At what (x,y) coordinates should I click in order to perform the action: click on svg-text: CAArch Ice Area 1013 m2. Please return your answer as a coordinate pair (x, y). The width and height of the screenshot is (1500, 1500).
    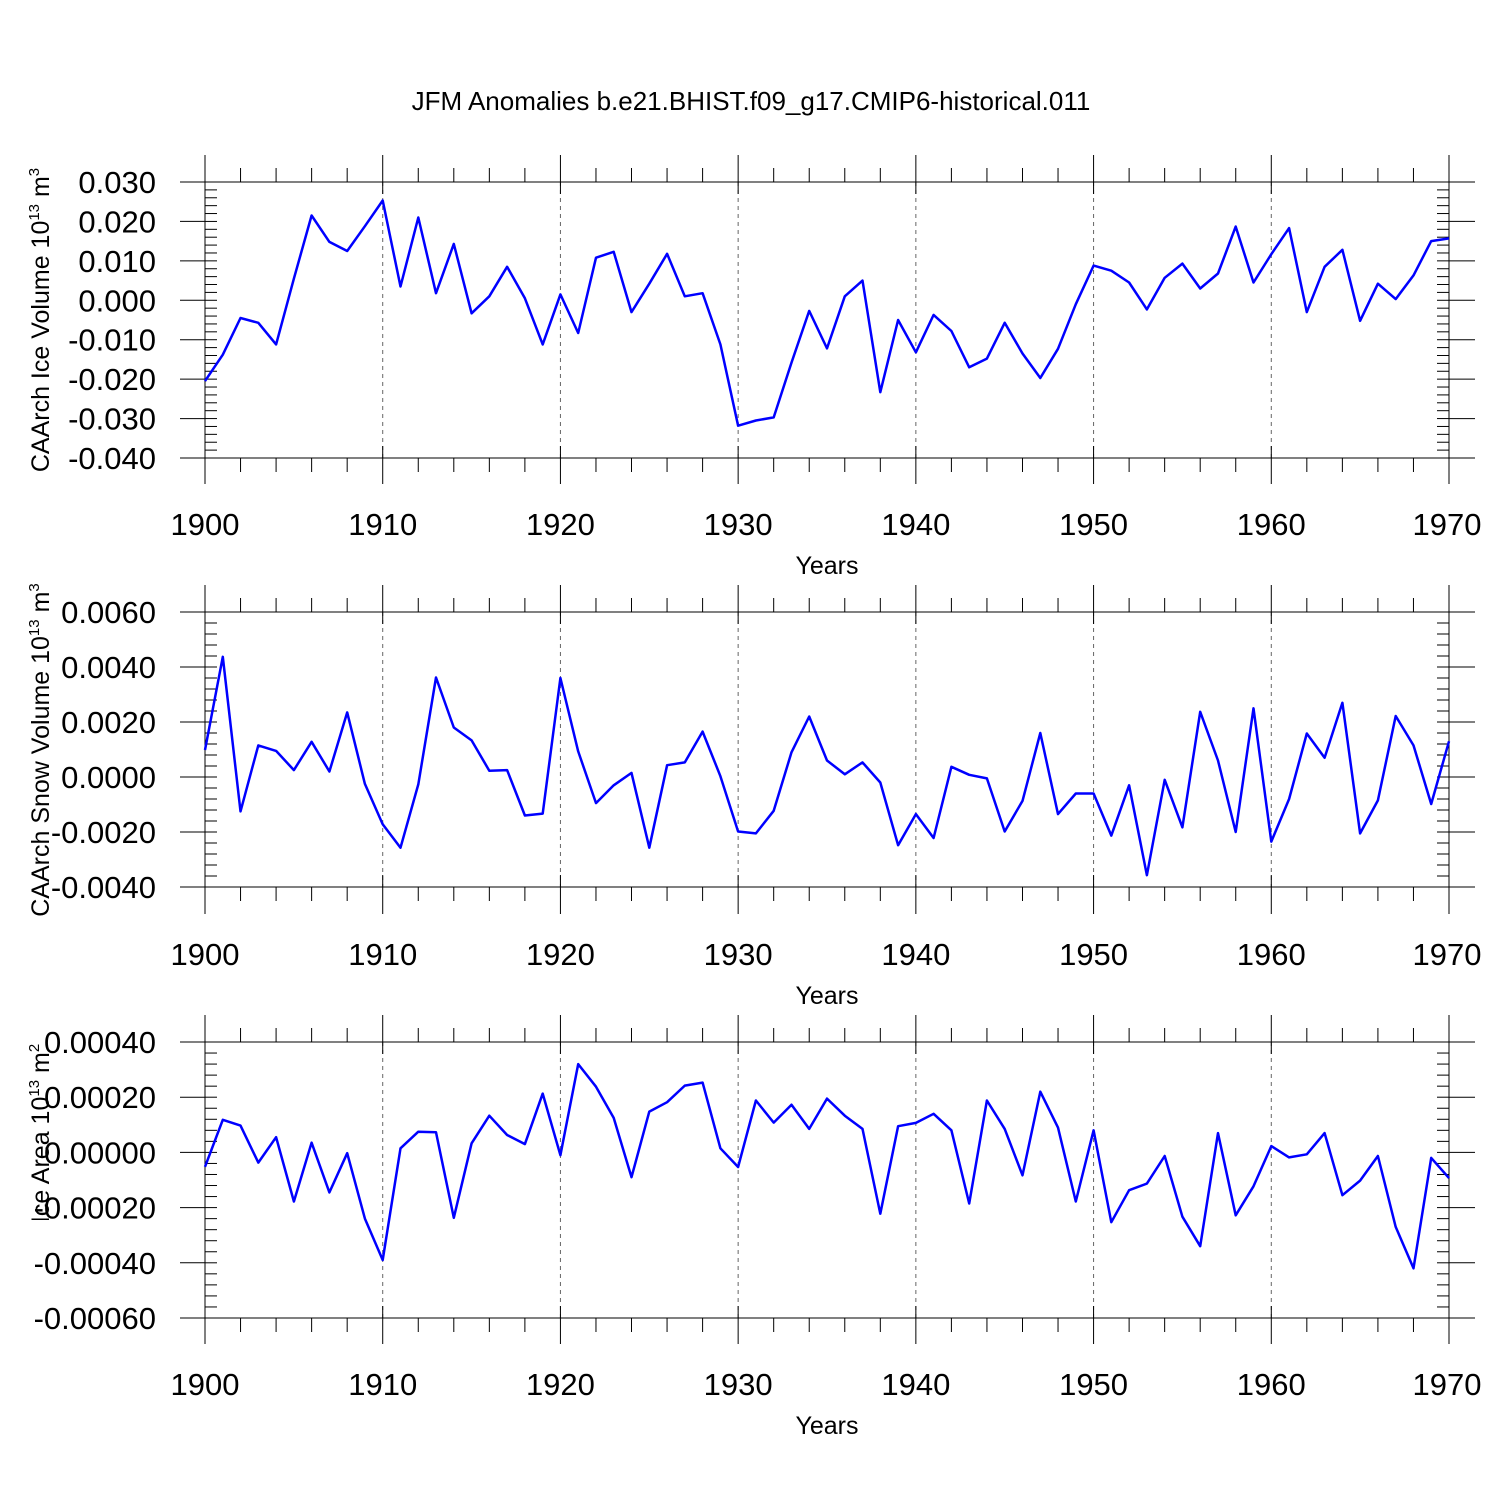
    Looking at the image, I should click on (40, 1180).